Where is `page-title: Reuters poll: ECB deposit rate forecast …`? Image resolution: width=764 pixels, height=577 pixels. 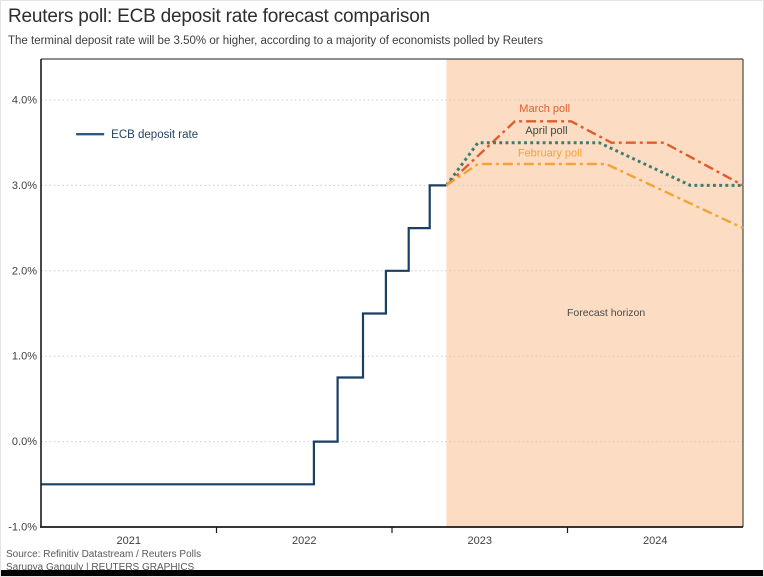 page-title: Reuters poll: ECB deposit rate forecast … is located at coordinates (219, 16).